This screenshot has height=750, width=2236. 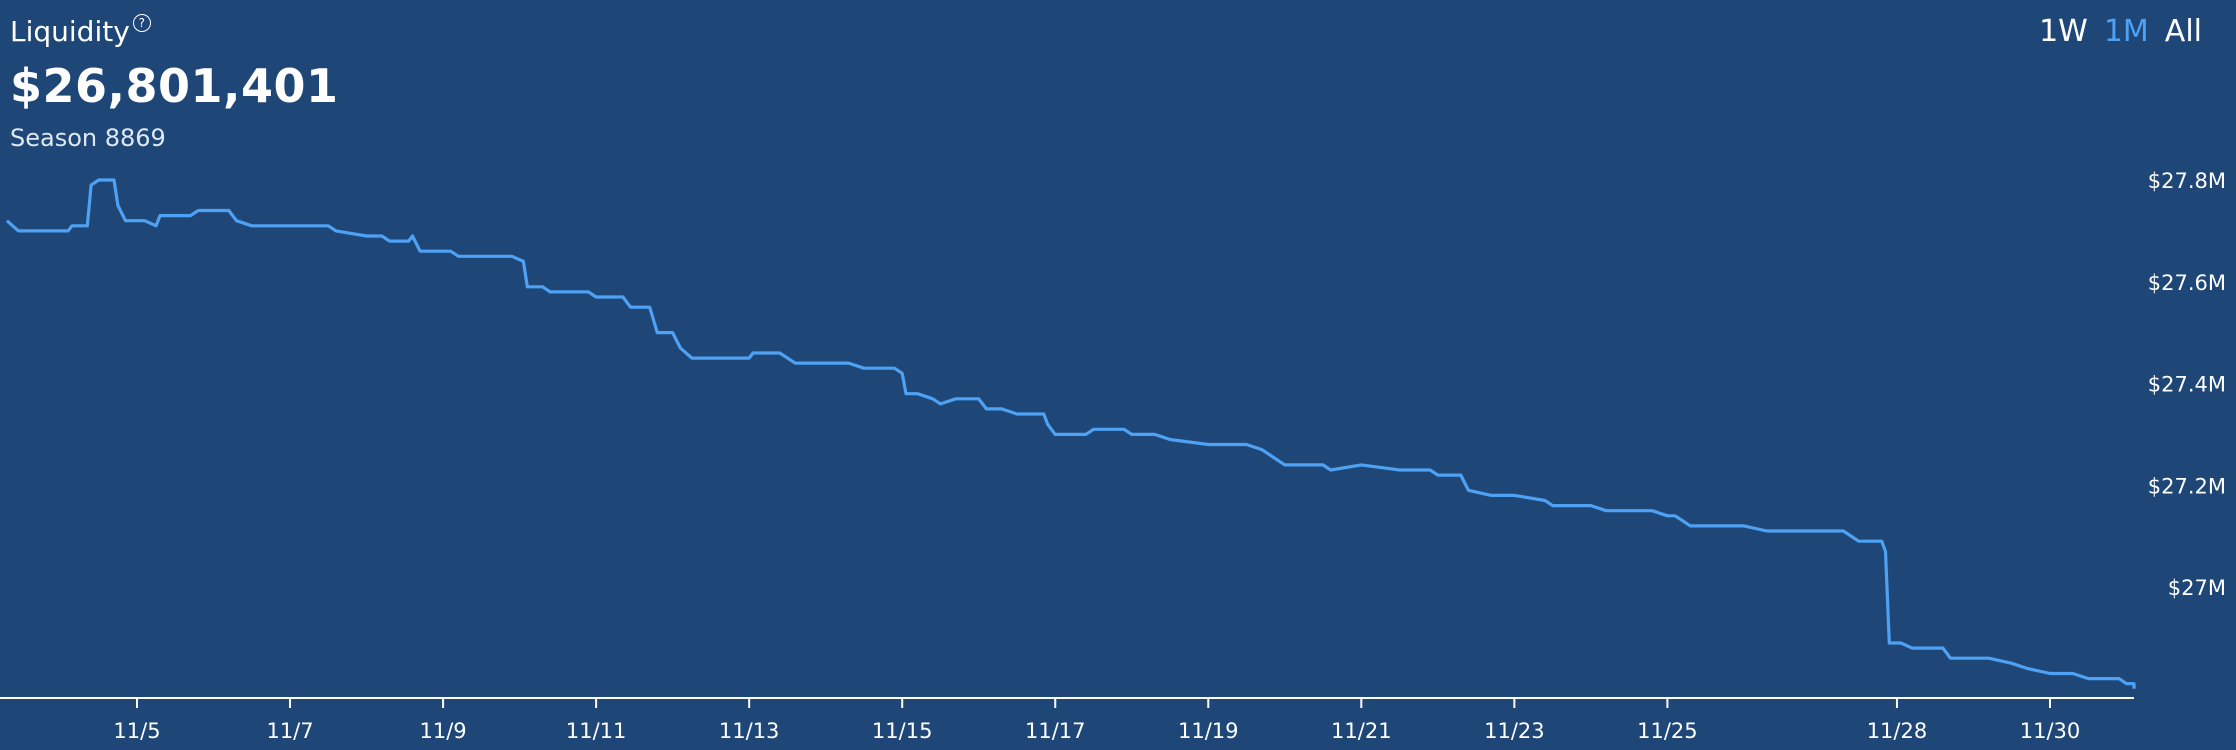 I want to click on y-tick-label: $27M, so click(x=2197, y=588).